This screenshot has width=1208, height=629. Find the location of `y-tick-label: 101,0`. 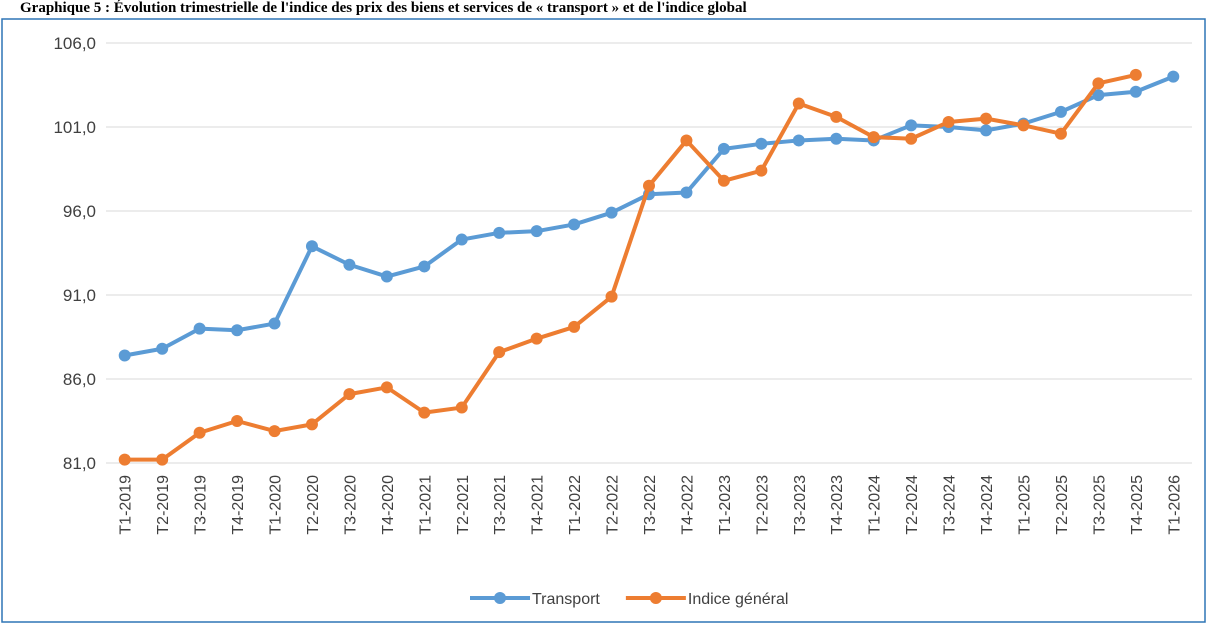

y-tick-label: 101,0 is located at coordinates (74, 127).